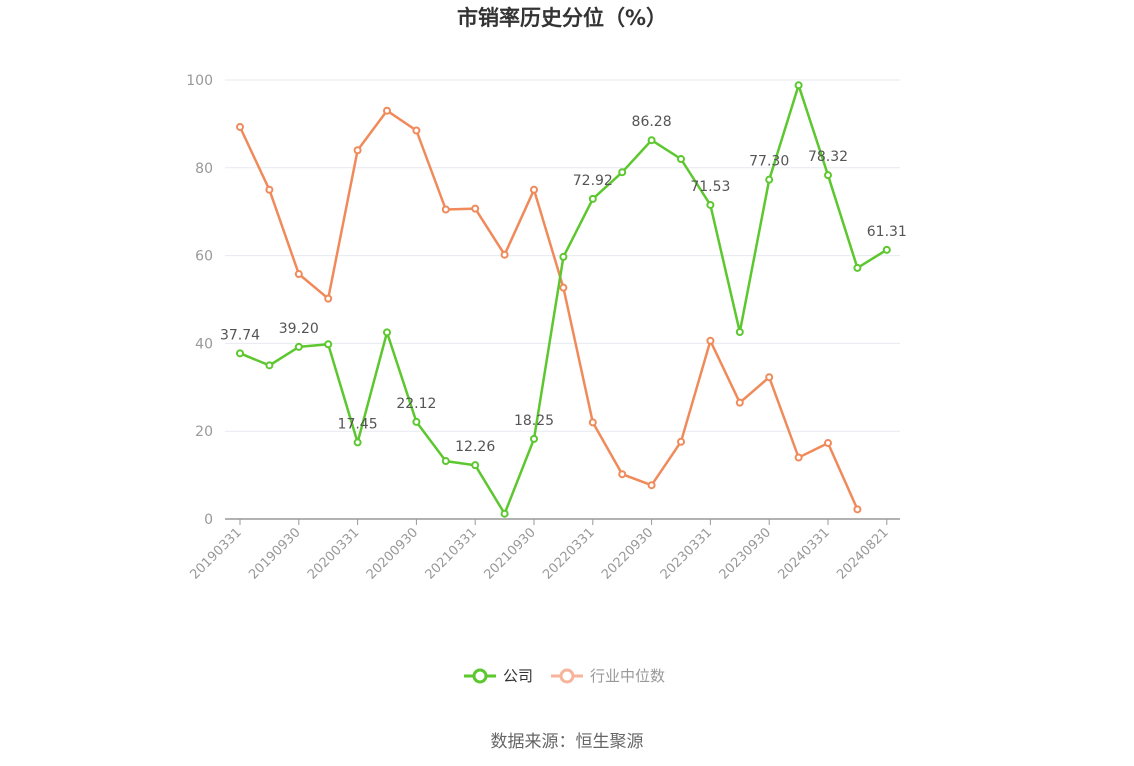  What do you see at coordinates (803, 553) in the screenshot?
I see `x-tick-label: 20240331` at bounding box center [803, 553].